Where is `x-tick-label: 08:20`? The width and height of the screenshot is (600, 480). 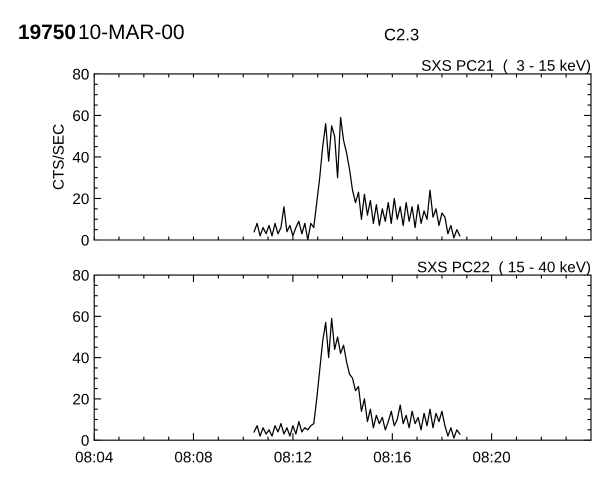
x-tick-label: 08:20 is located at coordinates (491, 457).